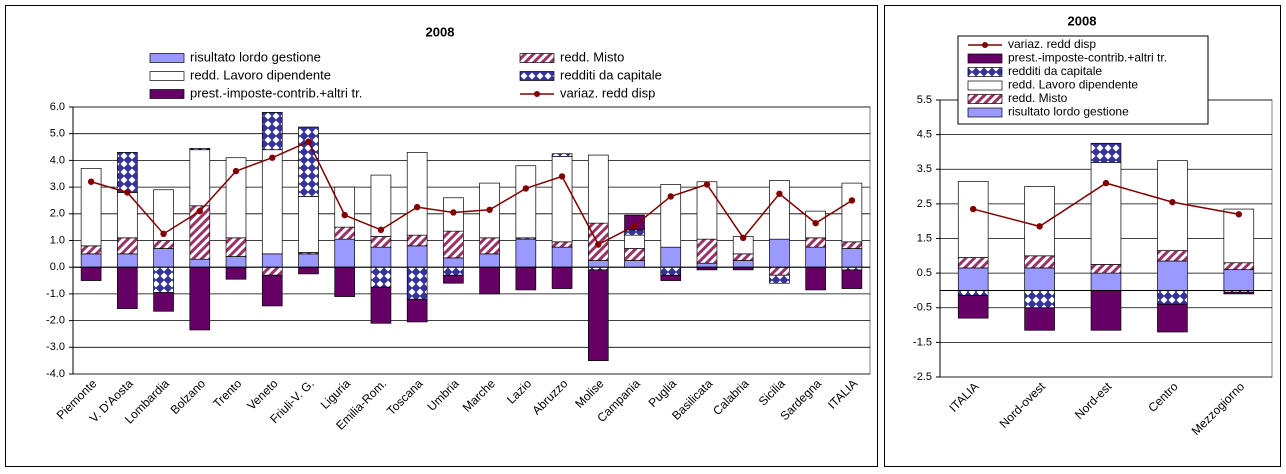 This screenshot has width=1286, height=474. I want to click on y-tick-label: 4.5, so click(924, 135).